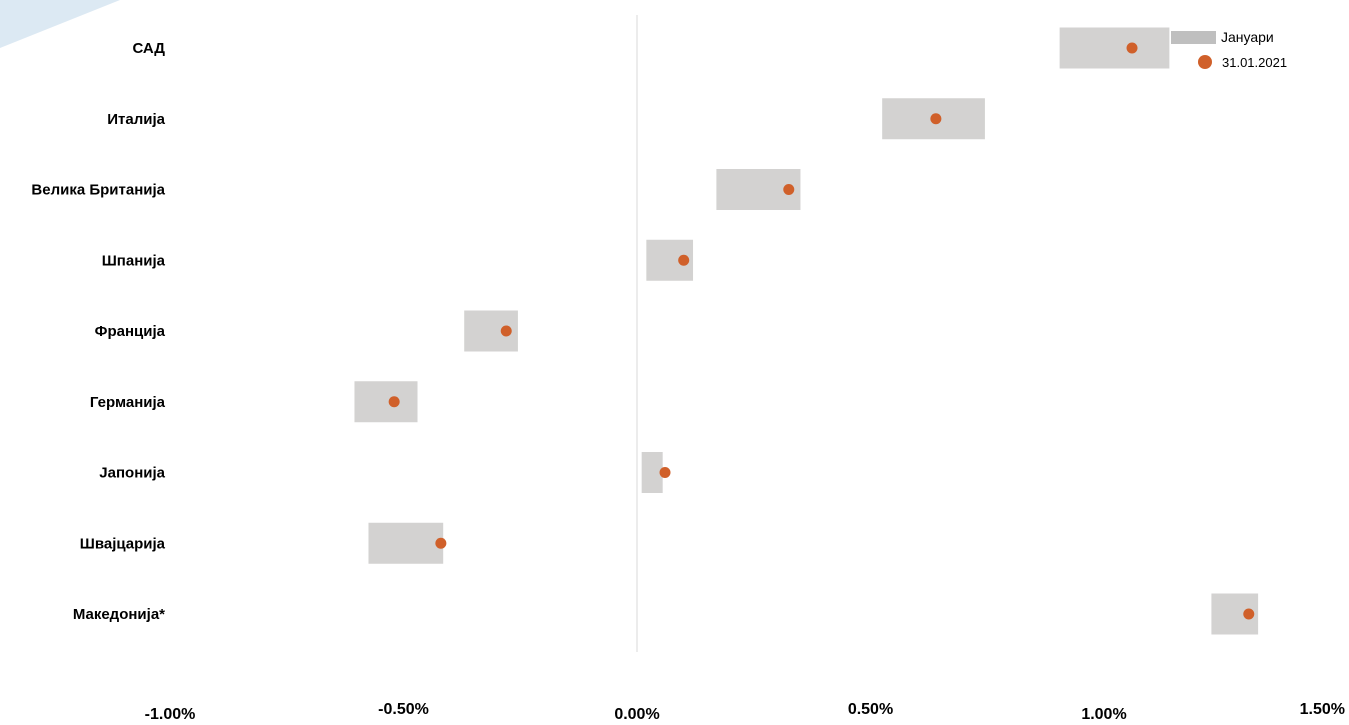 Image resolution: width=1349 pixels, height=725 pixels. What do you see at coordinates (98, 190) in the screenshot?
I see `category-label: Велика Британија` at bounding box center [98, 190].